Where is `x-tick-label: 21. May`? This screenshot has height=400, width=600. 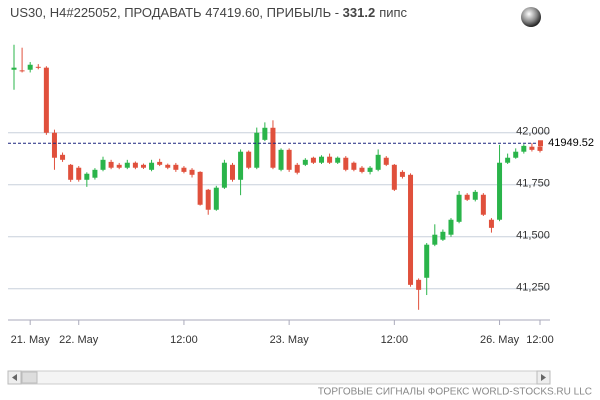
x-tick-label: 21. May is located at coordinates (31, 340).